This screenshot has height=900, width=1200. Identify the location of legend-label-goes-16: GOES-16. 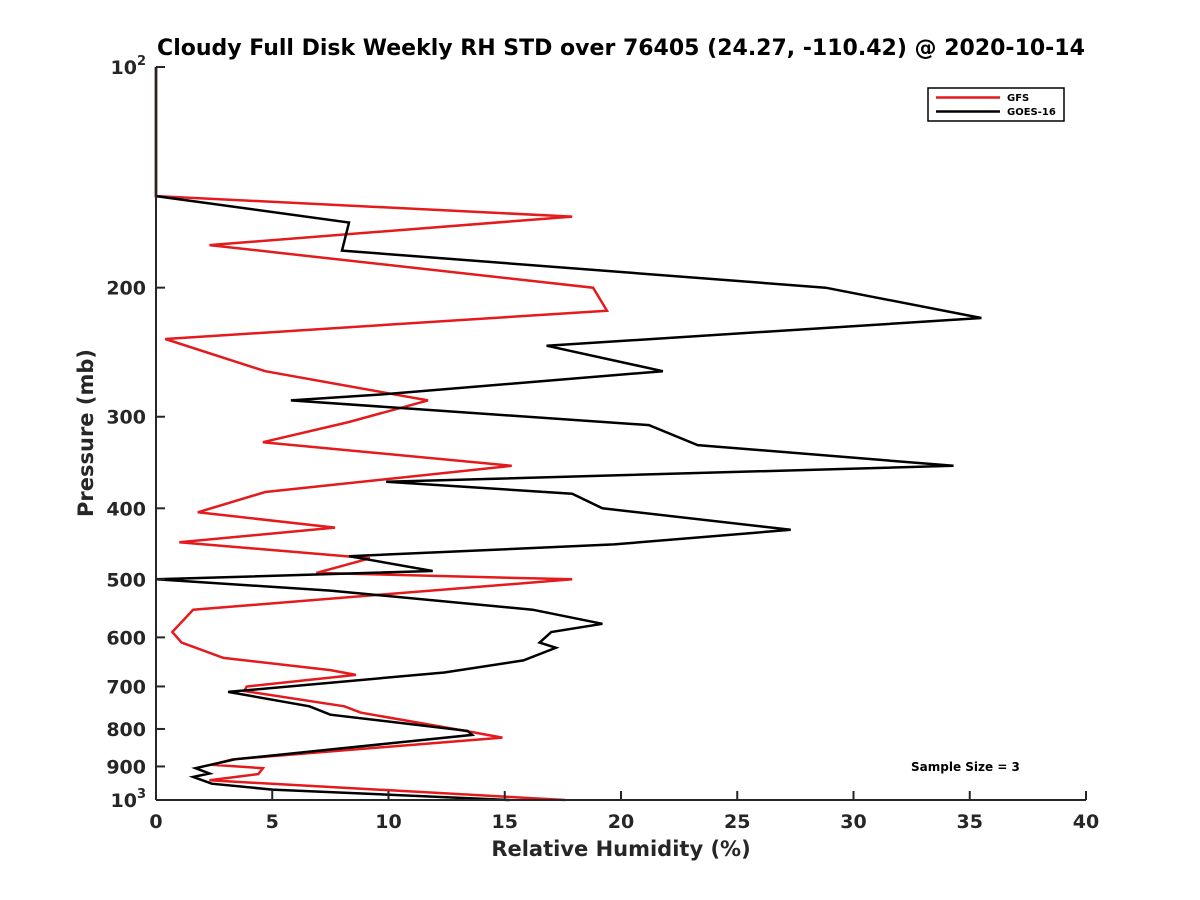
(1031, 112).